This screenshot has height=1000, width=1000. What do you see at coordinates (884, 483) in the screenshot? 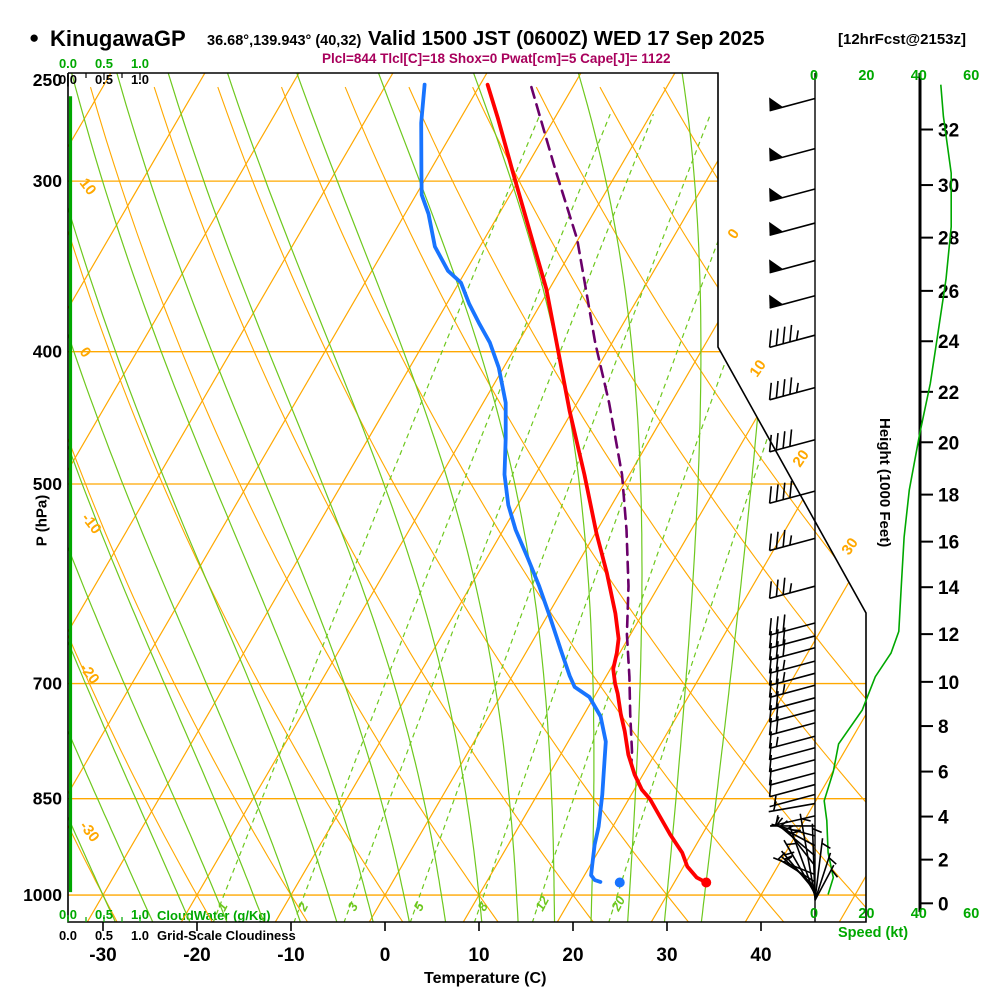
I see `height-axis-title: Height (1000 Feet)` at bounding box center [884, 483].